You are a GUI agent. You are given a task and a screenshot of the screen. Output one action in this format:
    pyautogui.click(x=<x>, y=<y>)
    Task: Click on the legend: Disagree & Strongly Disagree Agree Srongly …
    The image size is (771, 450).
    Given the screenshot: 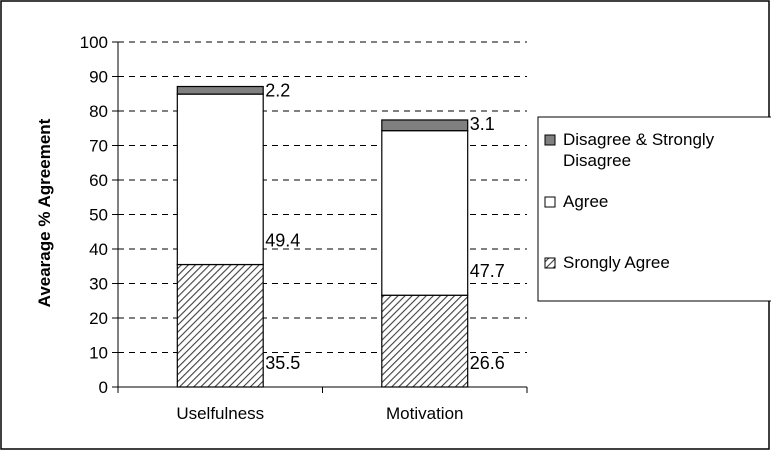 What is the action you would take?
    pyautogui.click(x=654, y=209)
    